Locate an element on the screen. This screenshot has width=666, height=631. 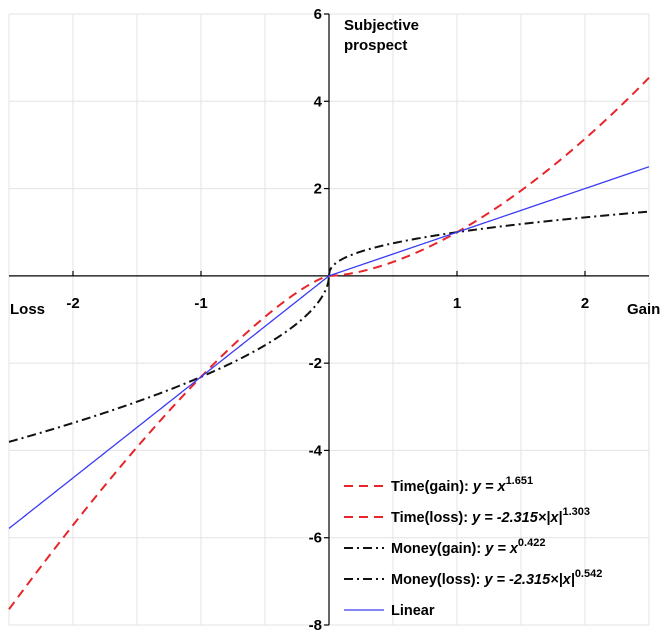
x-tick-label: 2 is located at coordinates (585, 303).